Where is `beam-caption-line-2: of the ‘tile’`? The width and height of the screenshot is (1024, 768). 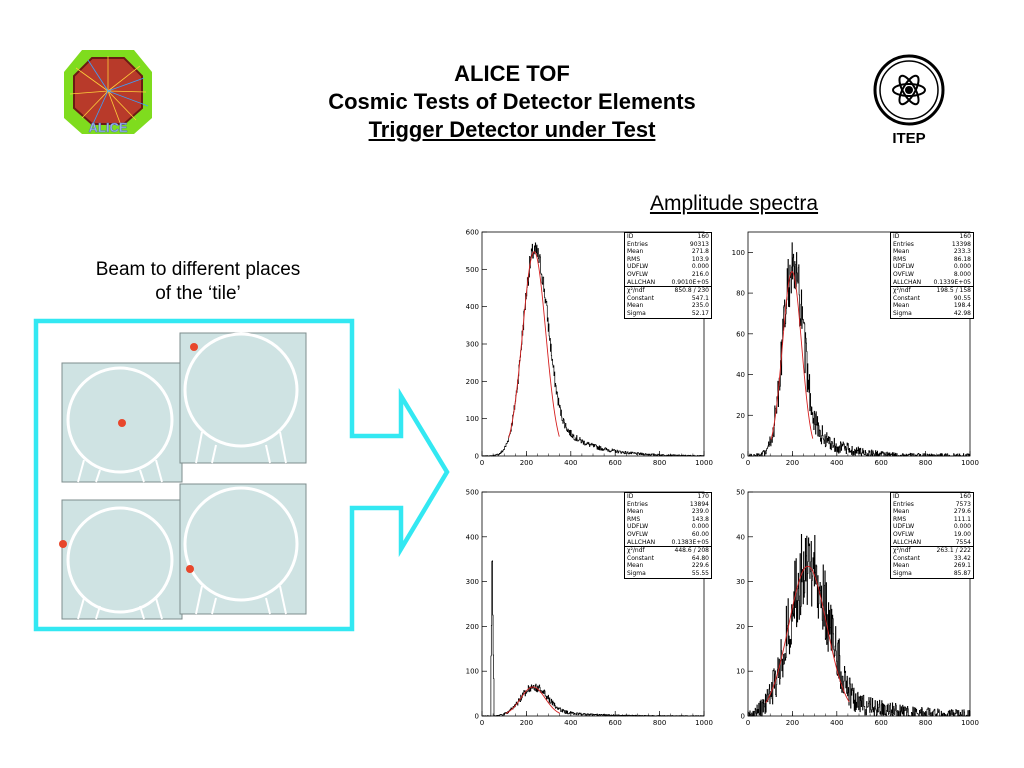
beam-caption-line-2: of the ‘tile’ is located at coordinates (198, 293).